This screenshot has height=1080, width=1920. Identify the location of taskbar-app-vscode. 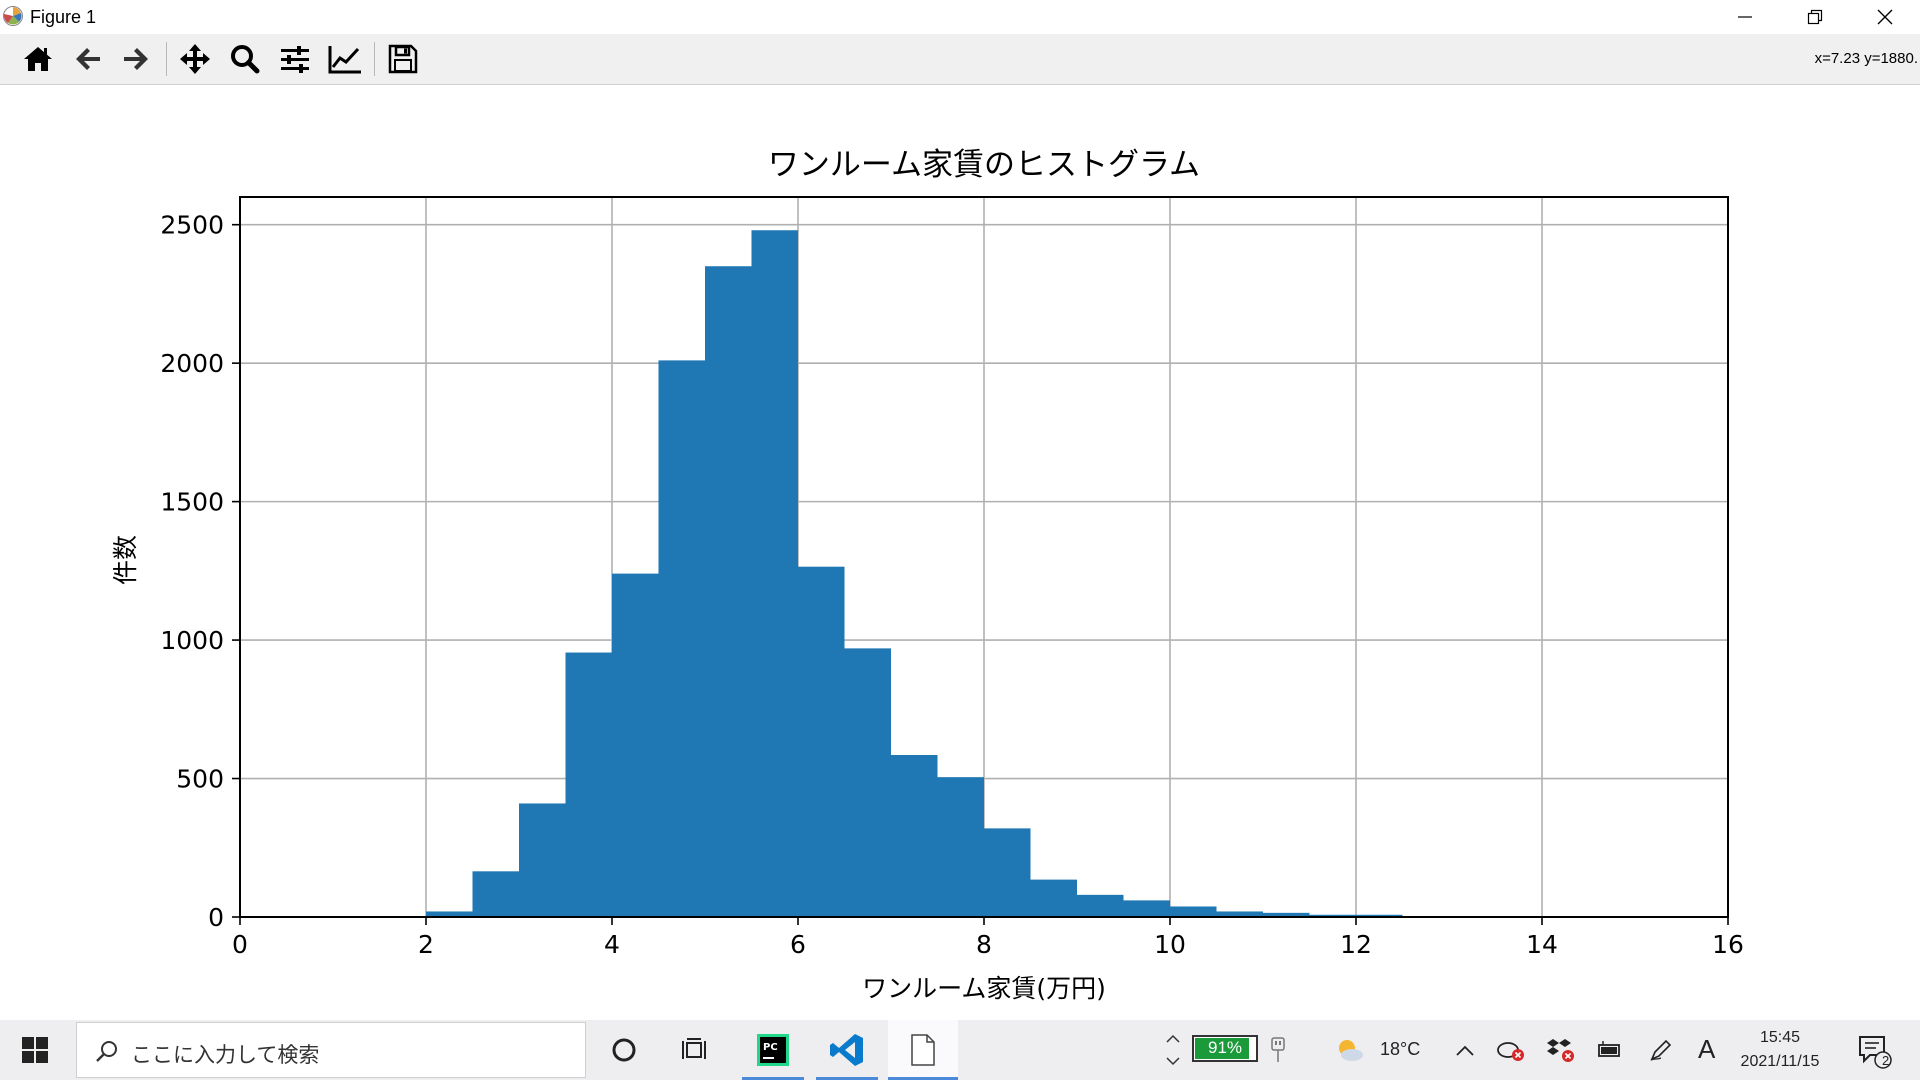
(847, 1050).